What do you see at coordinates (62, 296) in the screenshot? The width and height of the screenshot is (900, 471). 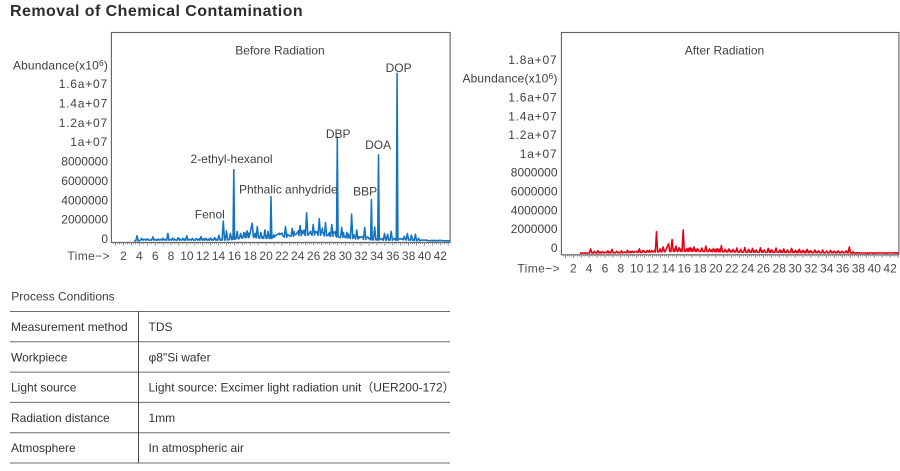 I see `svg-text: Process Conditions` at bounding box center [62, 296].